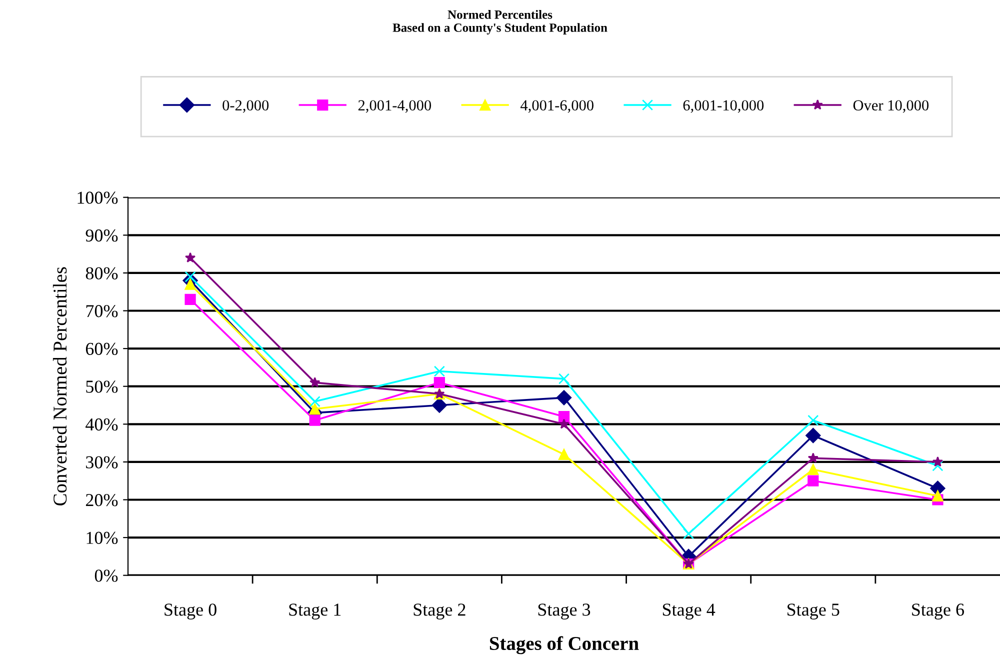 This screenshot has width=1000, height=669. Describe the element at coordinates (723, 106) in the screenshot. I see `legend-label: 6,001-10,000` at that location.